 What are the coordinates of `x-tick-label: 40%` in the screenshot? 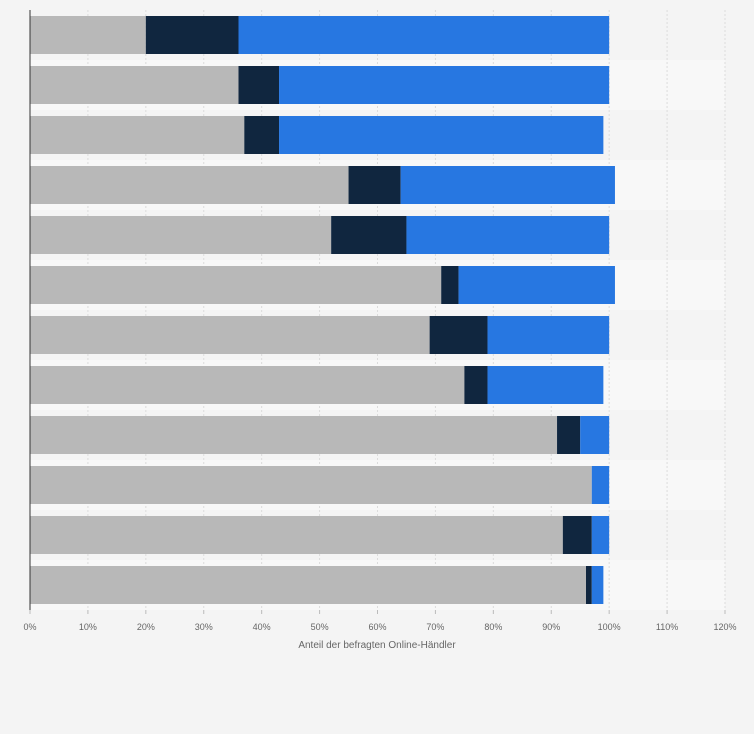 It's located at (262, 627).